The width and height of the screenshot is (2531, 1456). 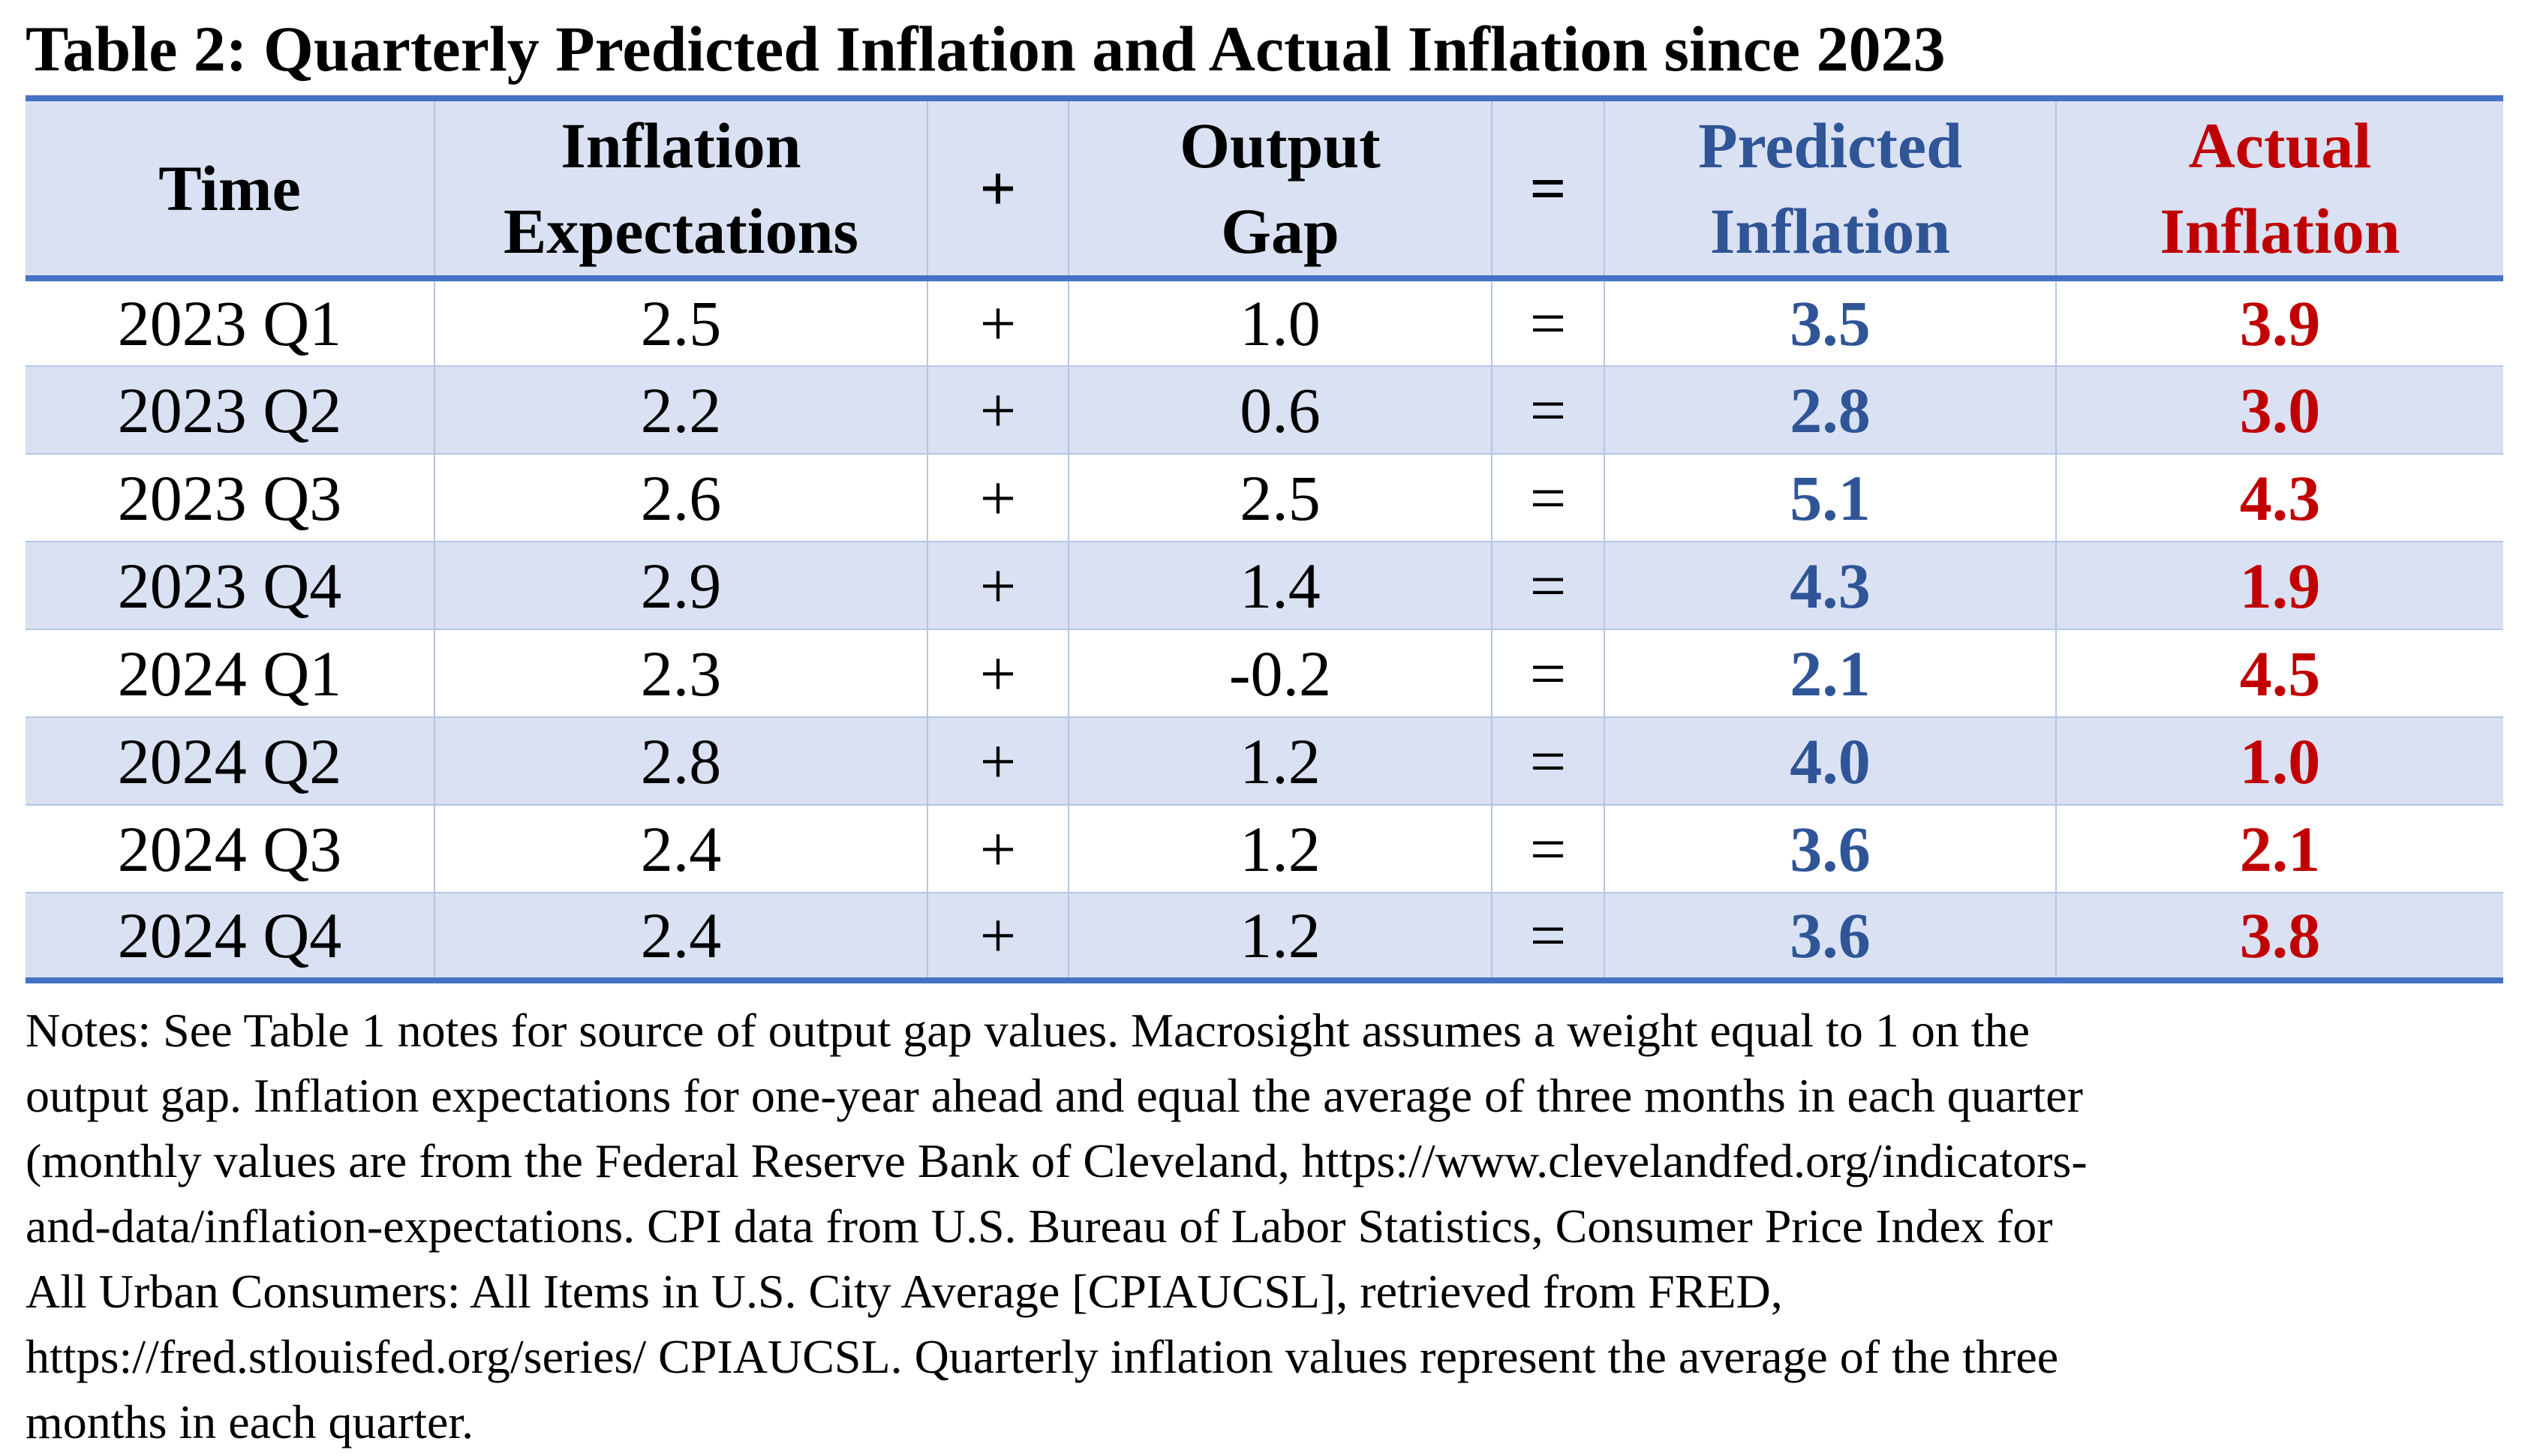 I want to click on header-gap-line1: Output, so click(x=1280, y=146).